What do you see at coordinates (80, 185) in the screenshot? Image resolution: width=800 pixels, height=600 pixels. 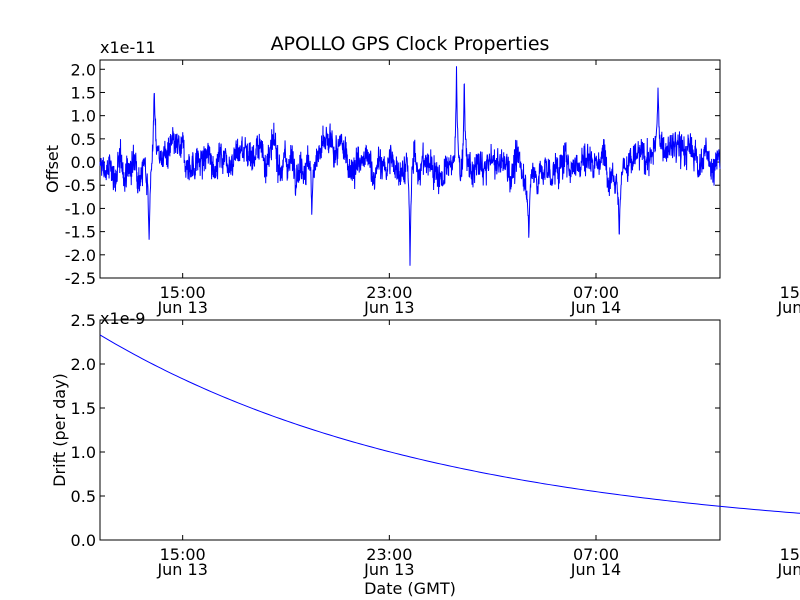 I see `offset-ytick-label: -0.5` at bounding box center [80, 185].